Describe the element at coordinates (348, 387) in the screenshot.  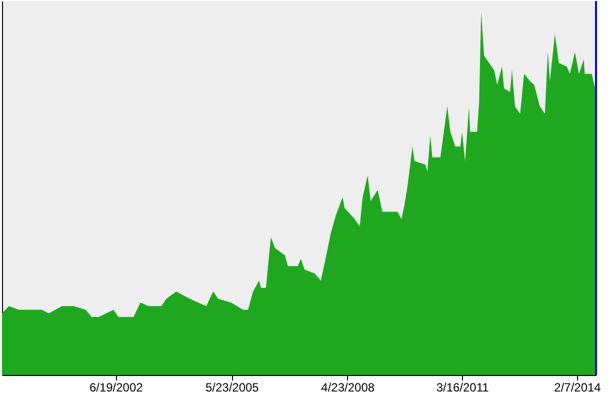
I see `x-tick-label: 4/23/2008` at that location.